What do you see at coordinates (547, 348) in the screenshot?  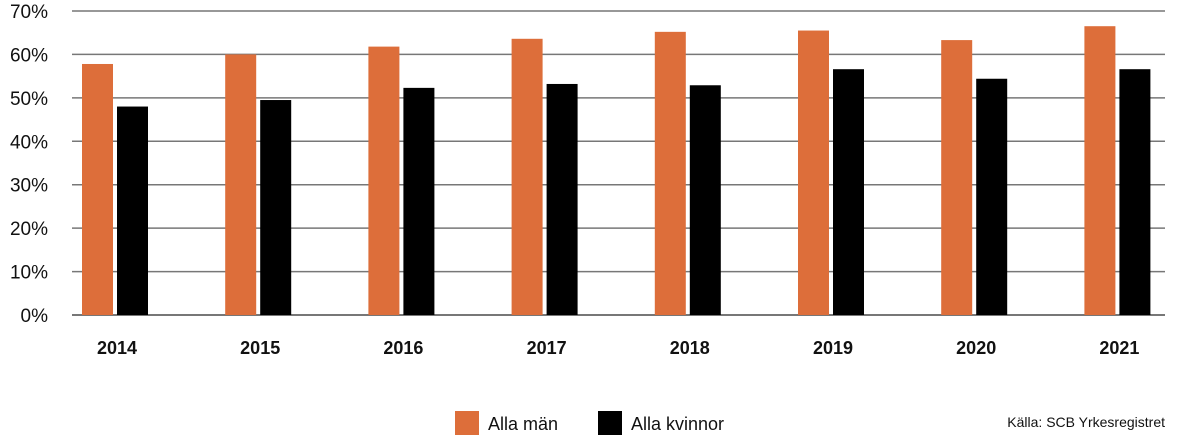 I see `x-tick-label: 2017` at bounding box center [547, 348].